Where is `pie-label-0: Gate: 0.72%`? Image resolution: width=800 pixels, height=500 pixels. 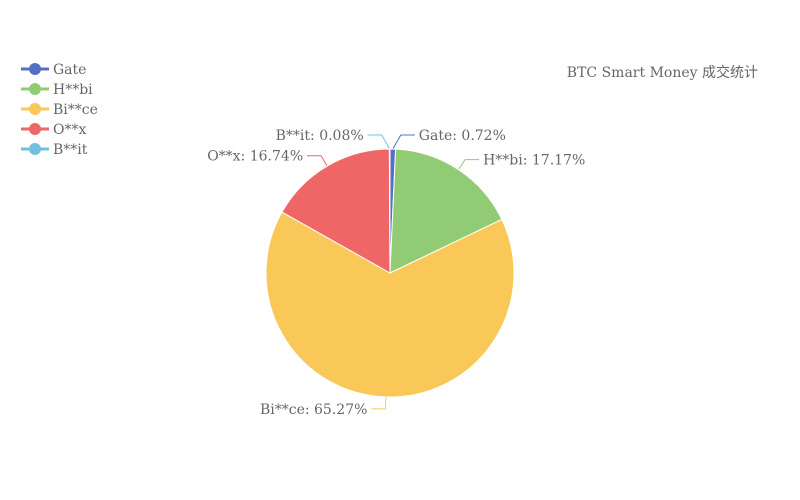
pie-label-0: Gate: 0.72% is located at coordinates (462, 136).